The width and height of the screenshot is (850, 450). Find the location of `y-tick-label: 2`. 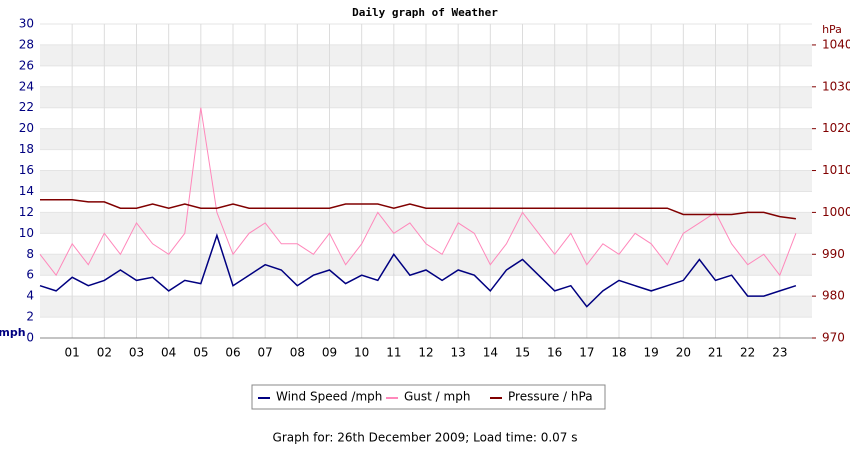

y-tick-label: 2 is located at coordinates (30, 317).